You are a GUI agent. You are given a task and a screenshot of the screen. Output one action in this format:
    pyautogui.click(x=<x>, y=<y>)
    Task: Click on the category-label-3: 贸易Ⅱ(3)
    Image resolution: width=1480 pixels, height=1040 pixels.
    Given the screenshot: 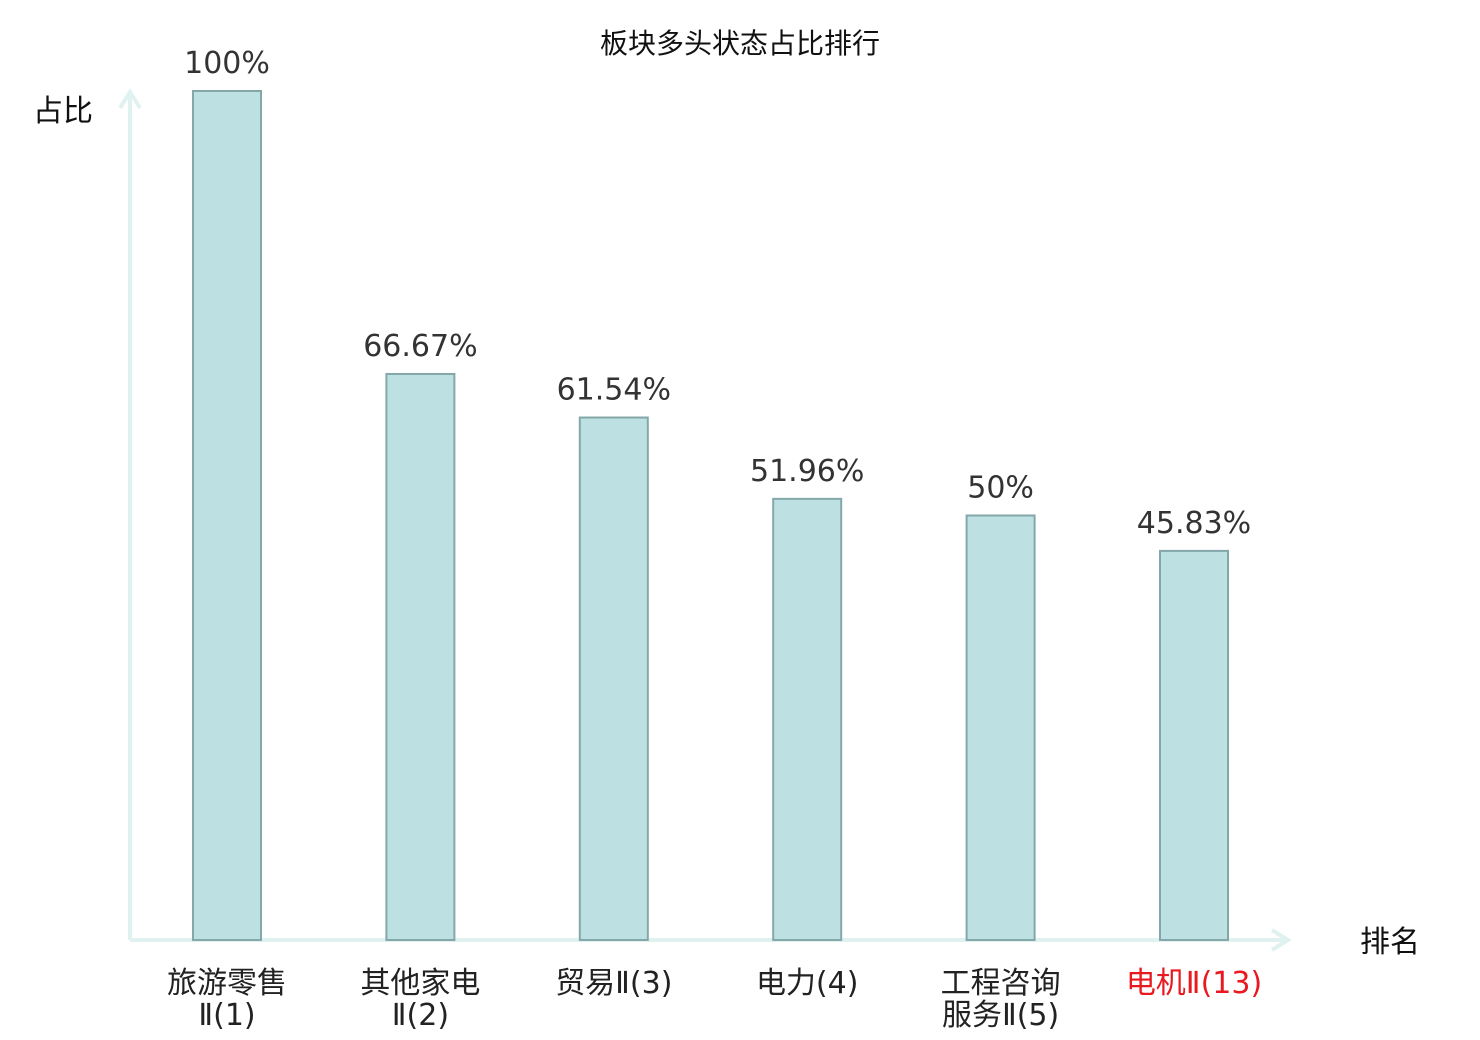 What is the action you would take?
    pyautogui.click(x=613, y=983)
    